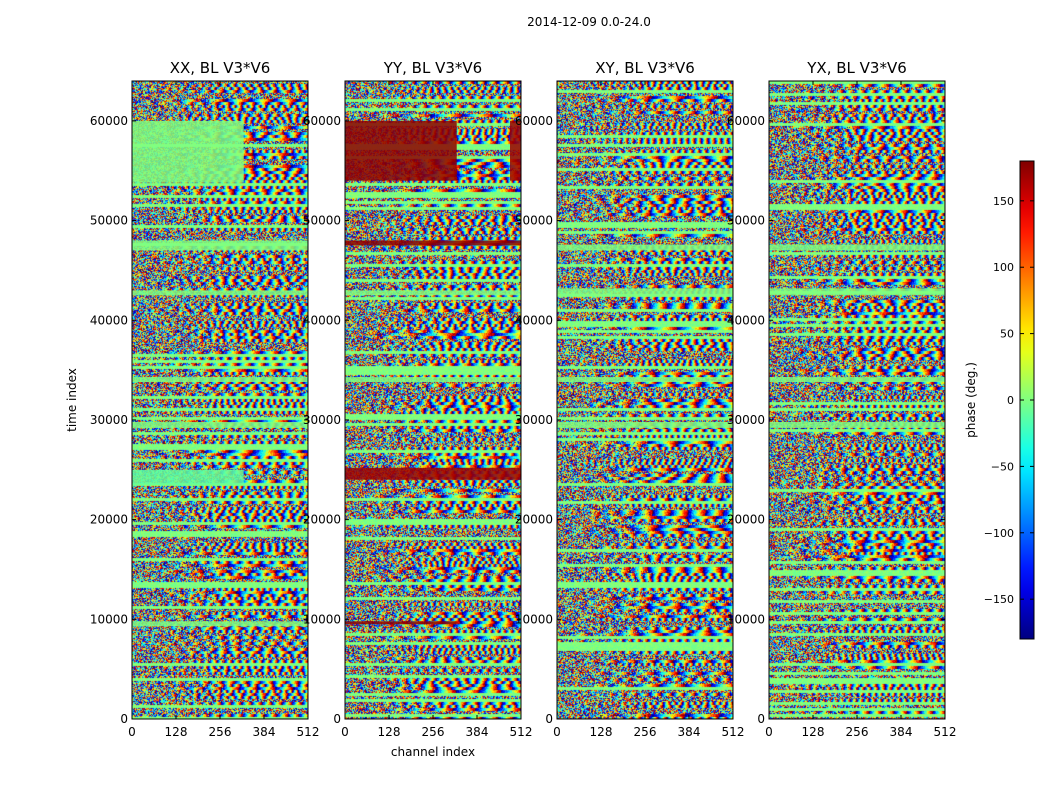 Image resolution: width=1050 pixels, height=800 pixels. Describe the element at coordinates (1007, 334) in the screenshot. I see `colorbar-tick-label: 50` at that location.